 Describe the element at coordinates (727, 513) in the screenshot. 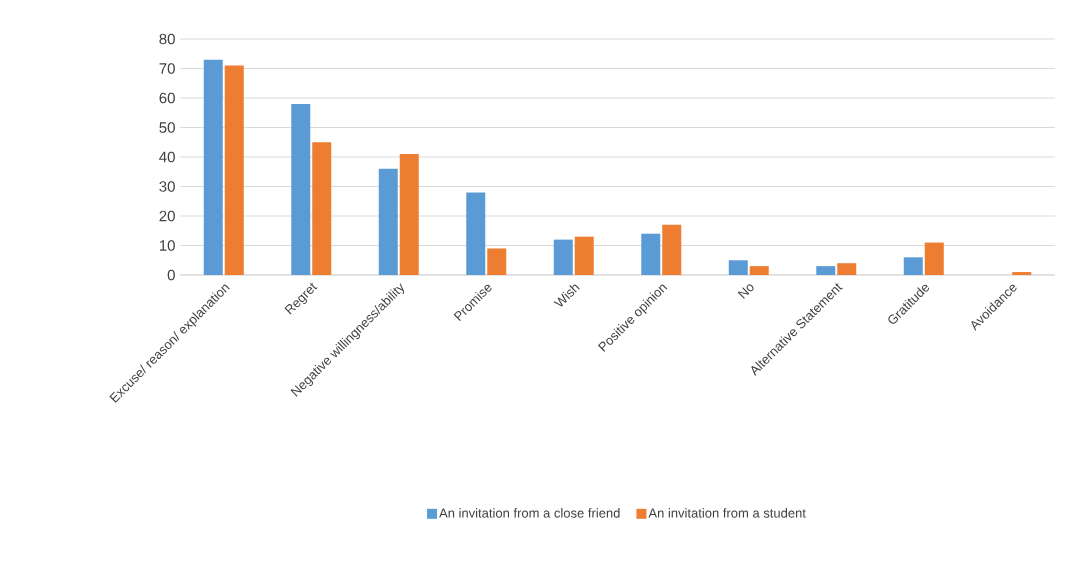

I see `legend-label: An invitation from a student` at that location.